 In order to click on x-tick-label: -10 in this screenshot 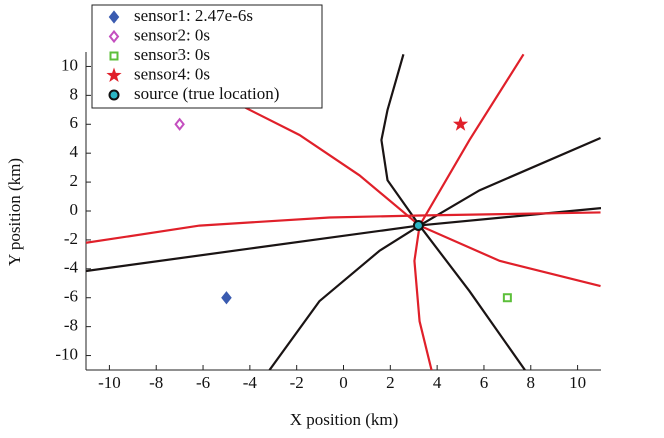, I will do `click(109, 382)`.